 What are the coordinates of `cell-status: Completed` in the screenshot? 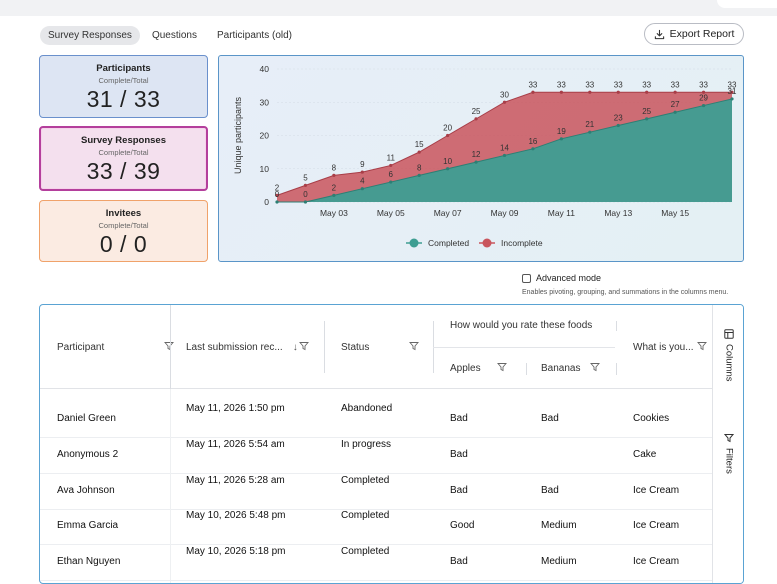 It's located at (365, 480).